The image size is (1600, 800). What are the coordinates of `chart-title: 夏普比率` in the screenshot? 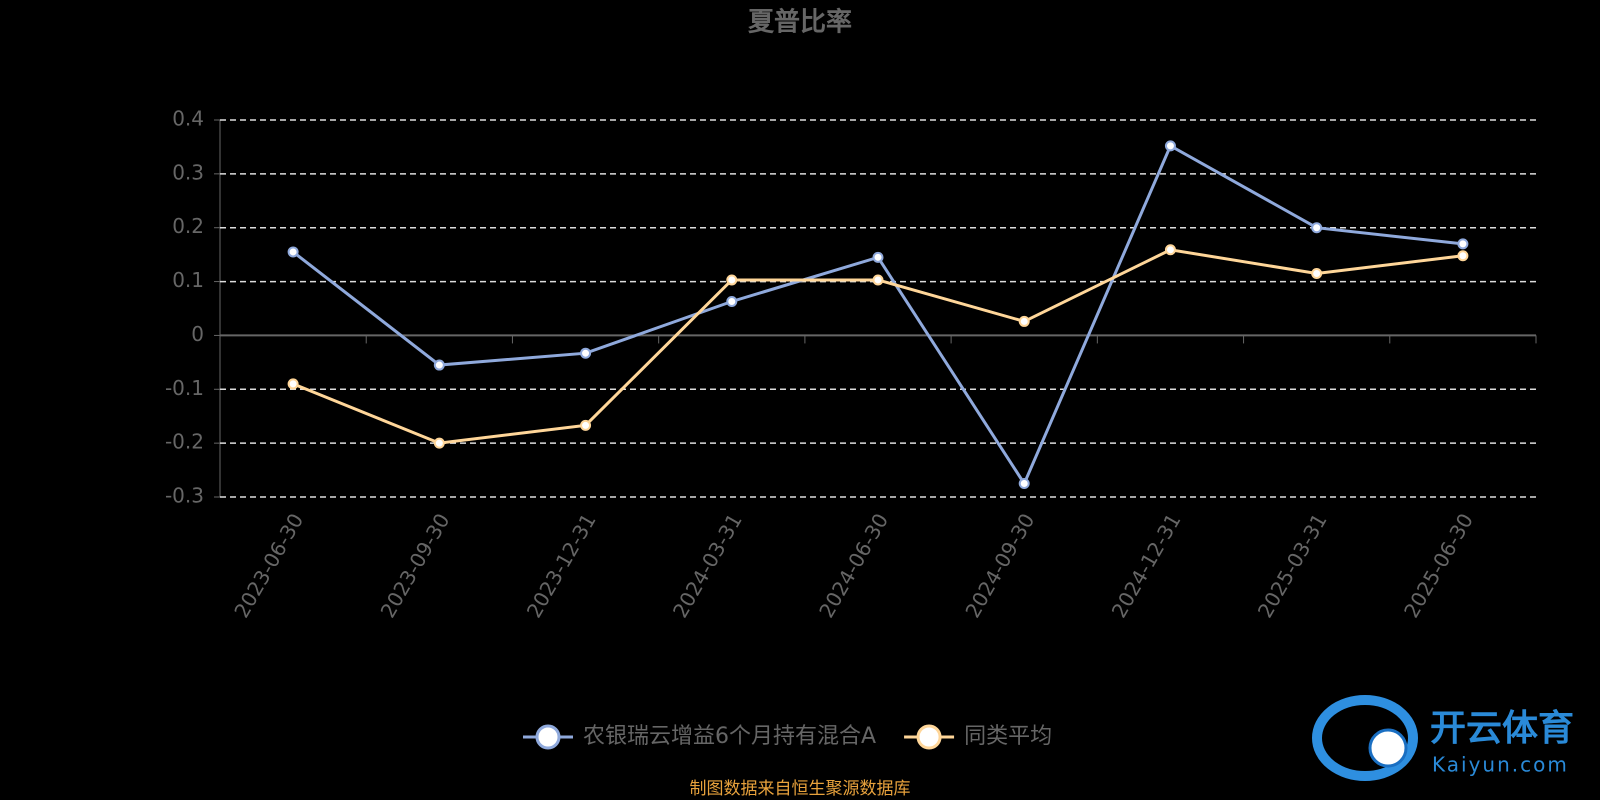 It's located at (800, 22).